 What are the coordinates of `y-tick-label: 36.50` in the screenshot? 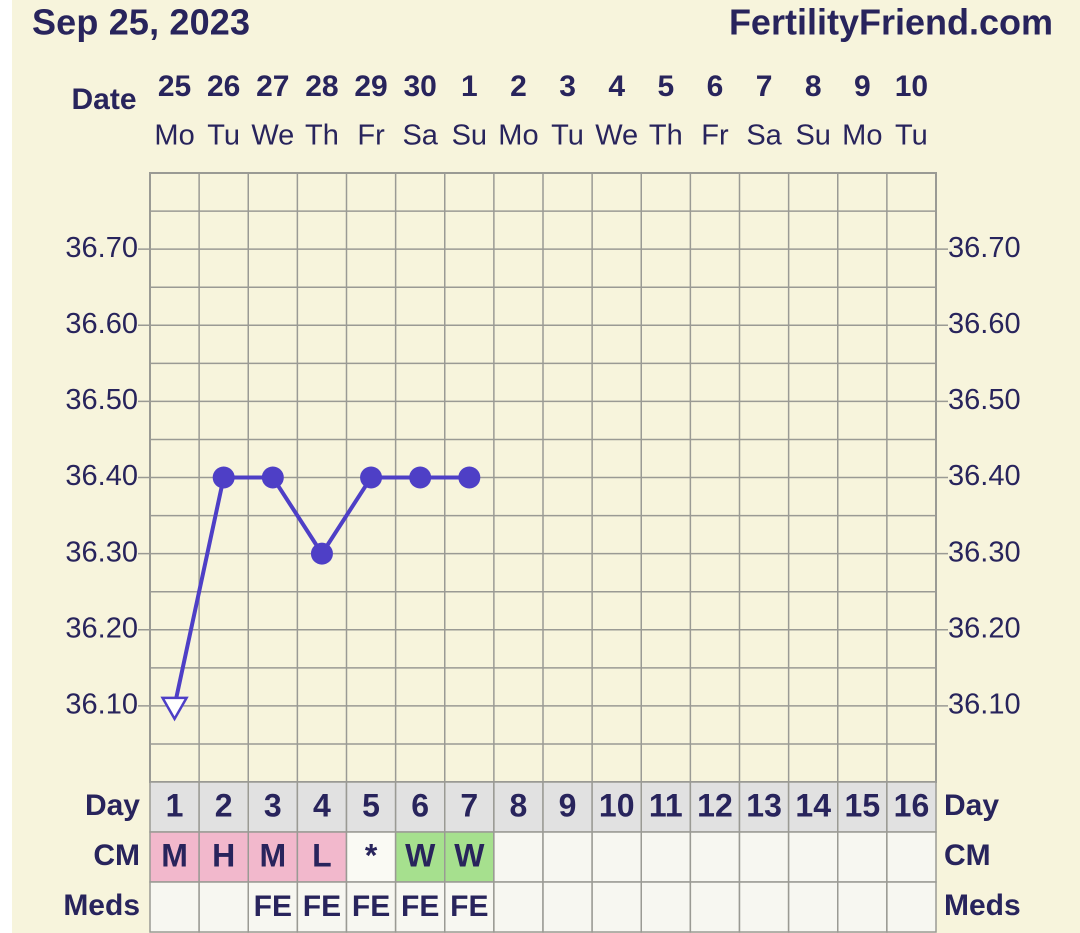 It's located at (101, 400).